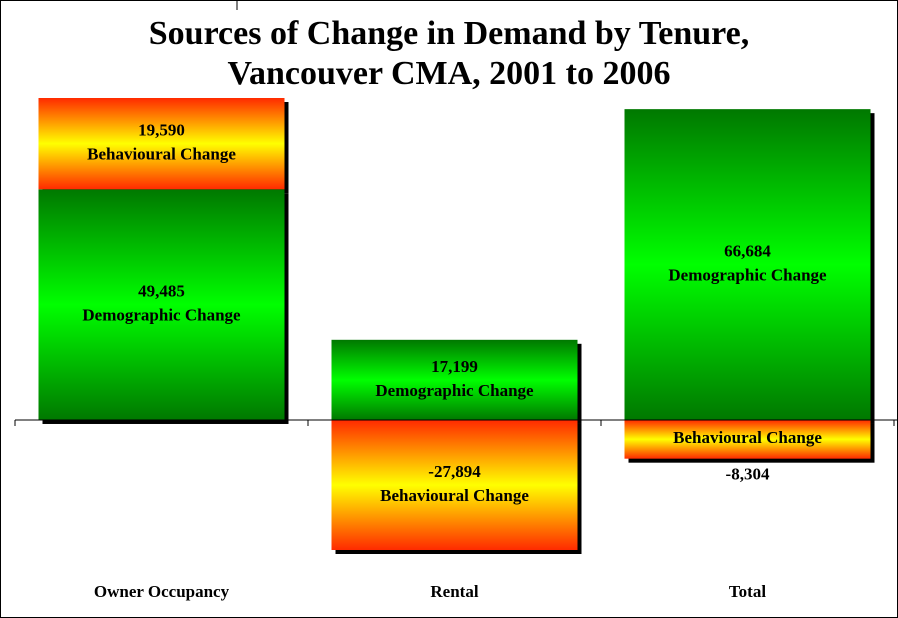 The width and height of the screenshot is (898, 618). What do you see at coordinates (747, 250) in the screenshot?
I see `data-label: 66,684` at bounding box center [747, 250].